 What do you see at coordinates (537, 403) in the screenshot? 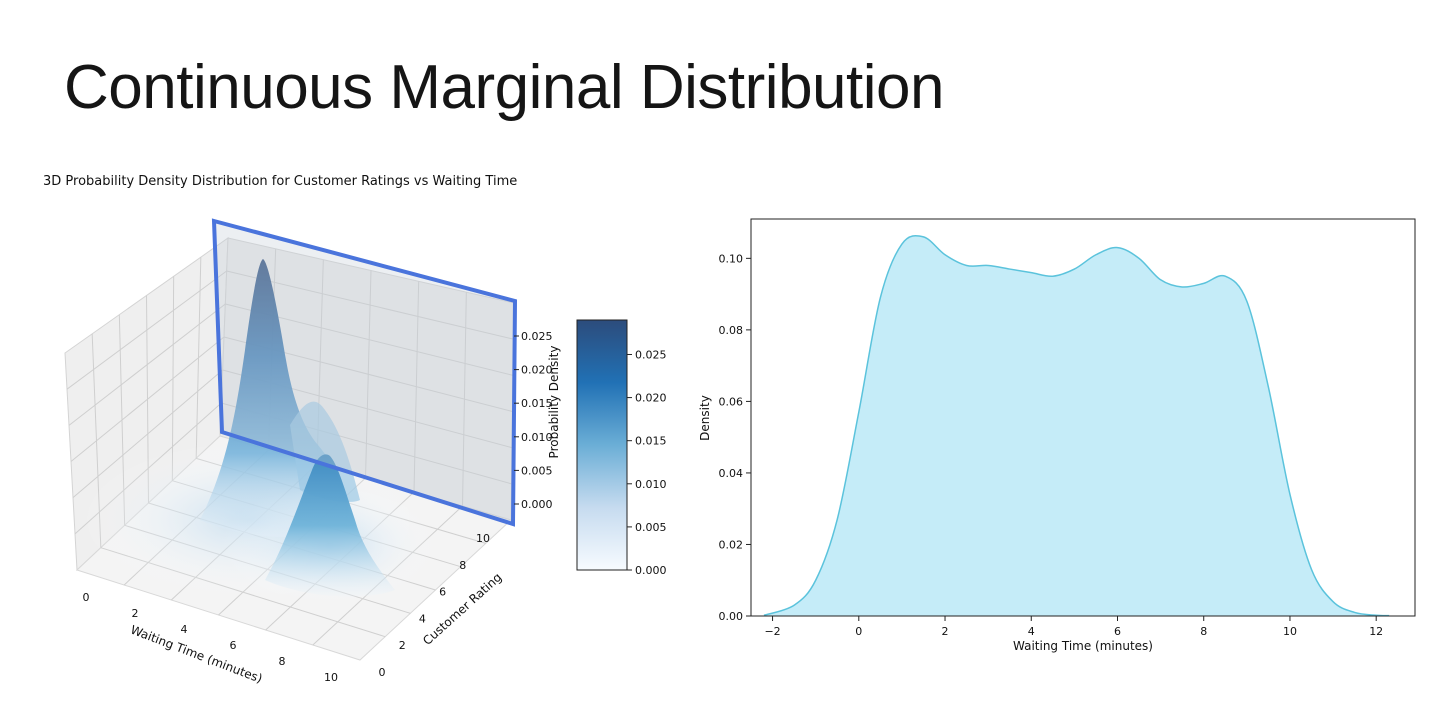
I see `z-tick-label-3d: 0.015` at bounding box center [537, 403].